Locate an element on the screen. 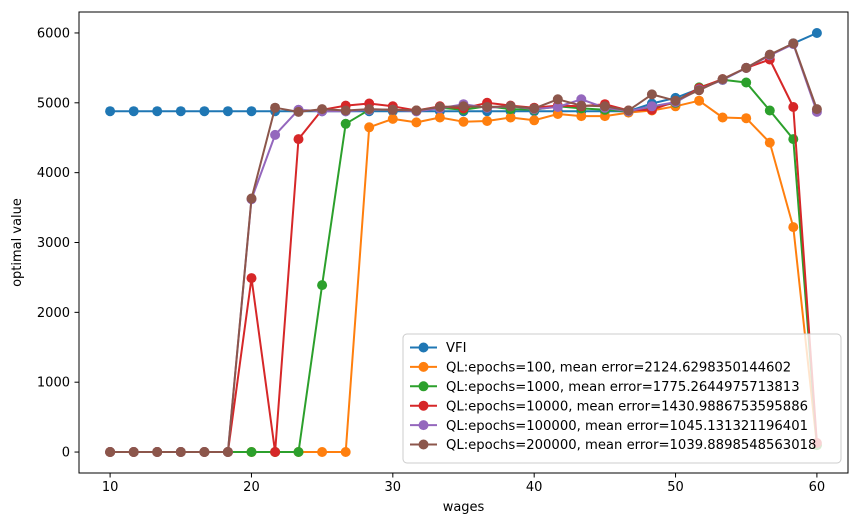 Image resolution: width=859 pixels, height=525 pixels. y-tick-label: 5000 is located at coordinates (53, 103).